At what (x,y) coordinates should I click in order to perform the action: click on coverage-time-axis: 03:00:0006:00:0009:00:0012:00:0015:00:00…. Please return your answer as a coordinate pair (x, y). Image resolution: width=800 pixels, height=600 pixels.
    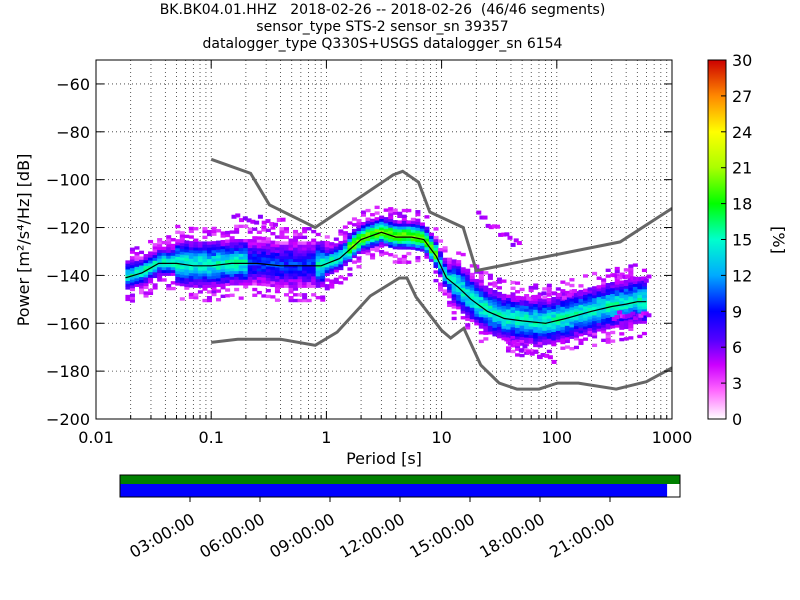
    Looking at the image, I should click on (372, 529).